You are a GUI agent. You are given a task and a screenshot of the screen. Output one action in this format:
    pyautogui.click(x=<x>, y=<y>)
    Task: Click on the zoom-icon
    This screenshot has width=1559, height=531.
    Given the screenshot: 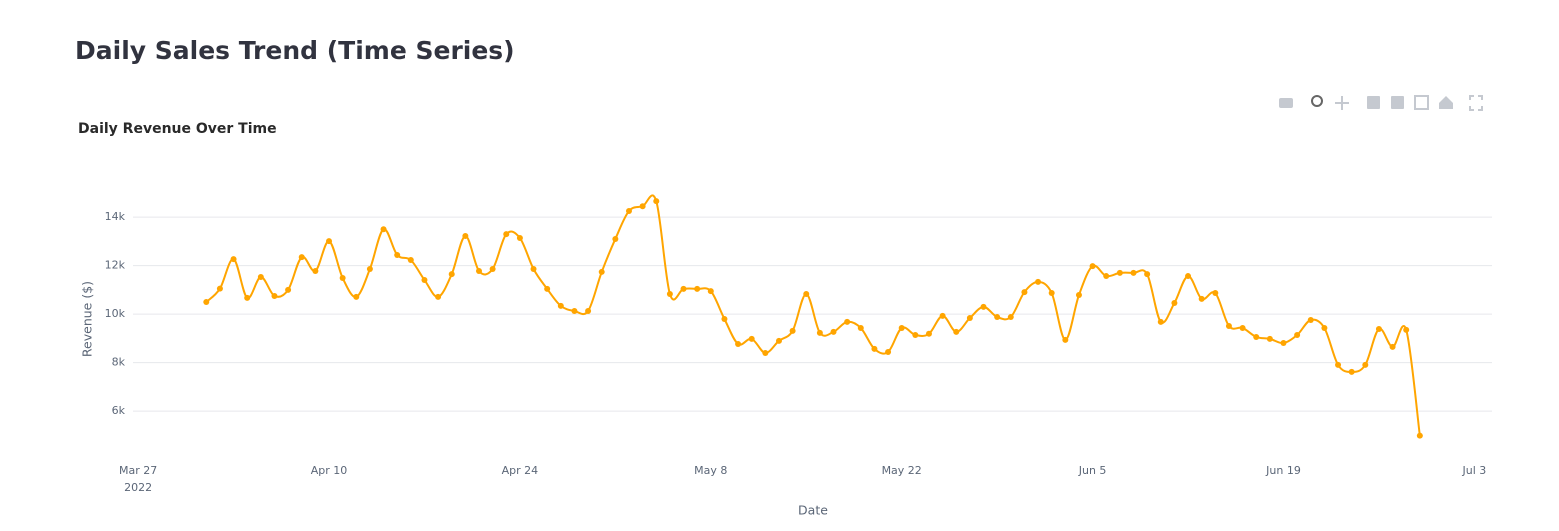 What is the action you would take?
    pyautogui.click(x=1317, y=101)
    